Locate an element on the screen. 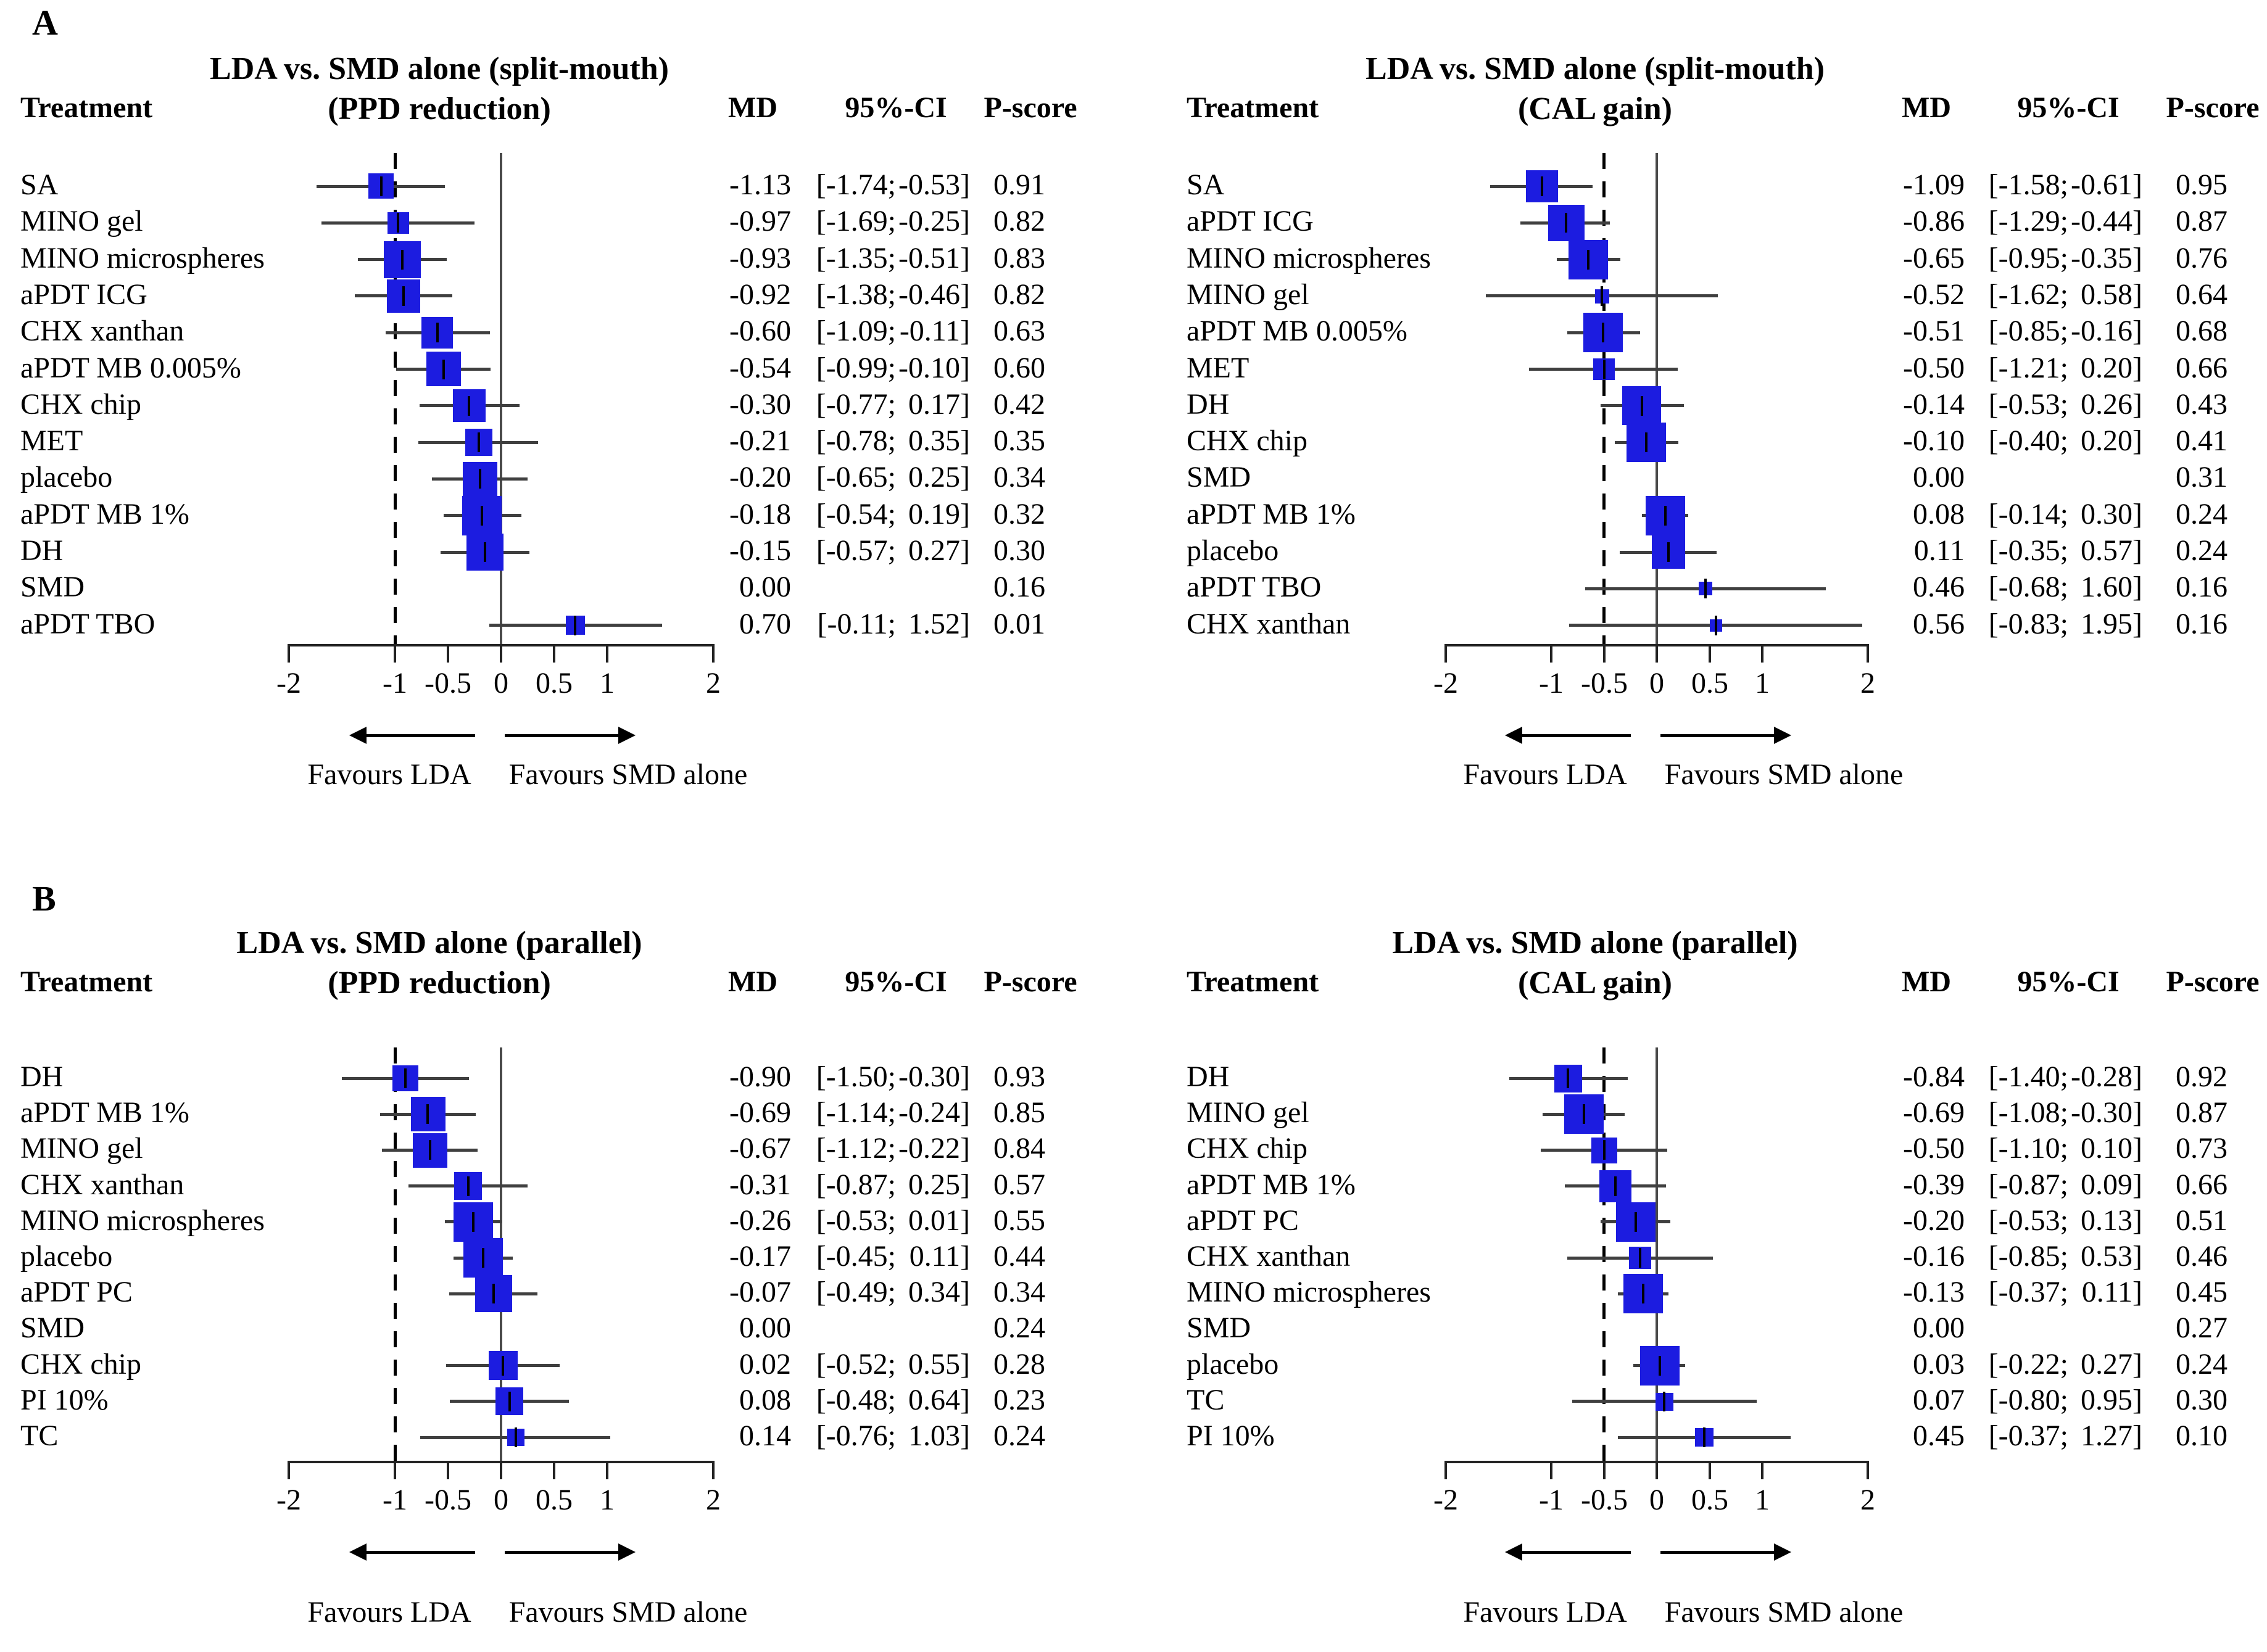 This screenshot has width=2267, height=1652. md-value: -0.31 is located at coordinates (760, 1184).